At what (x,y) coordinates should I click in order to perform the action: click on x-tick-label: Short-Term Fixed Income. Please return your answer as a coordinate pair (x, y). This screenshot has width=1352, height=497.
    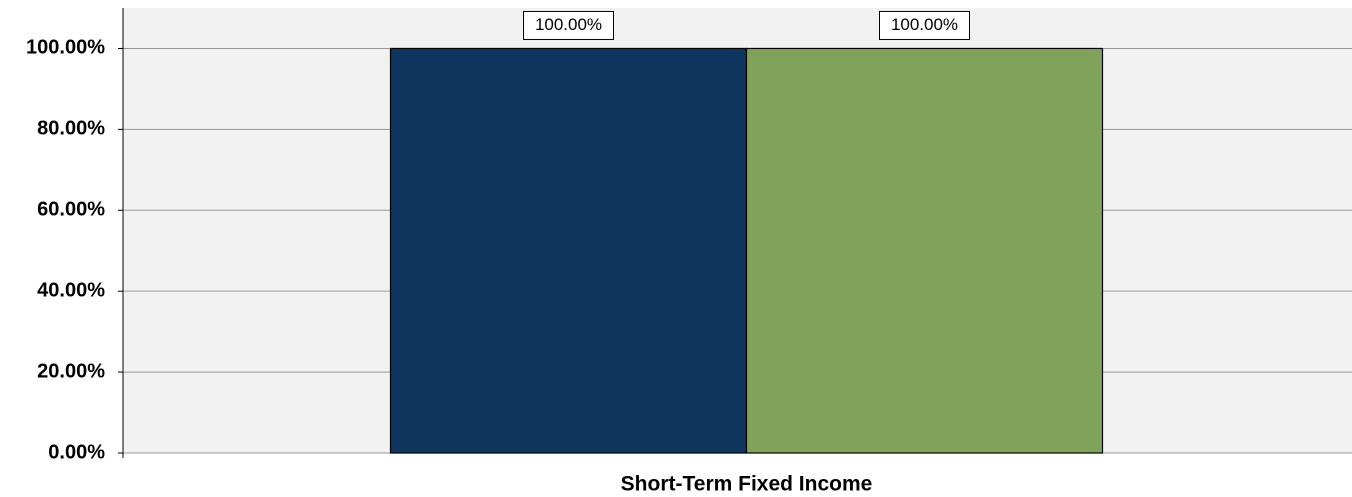
    Looking at the image, I should click on (747, 484).